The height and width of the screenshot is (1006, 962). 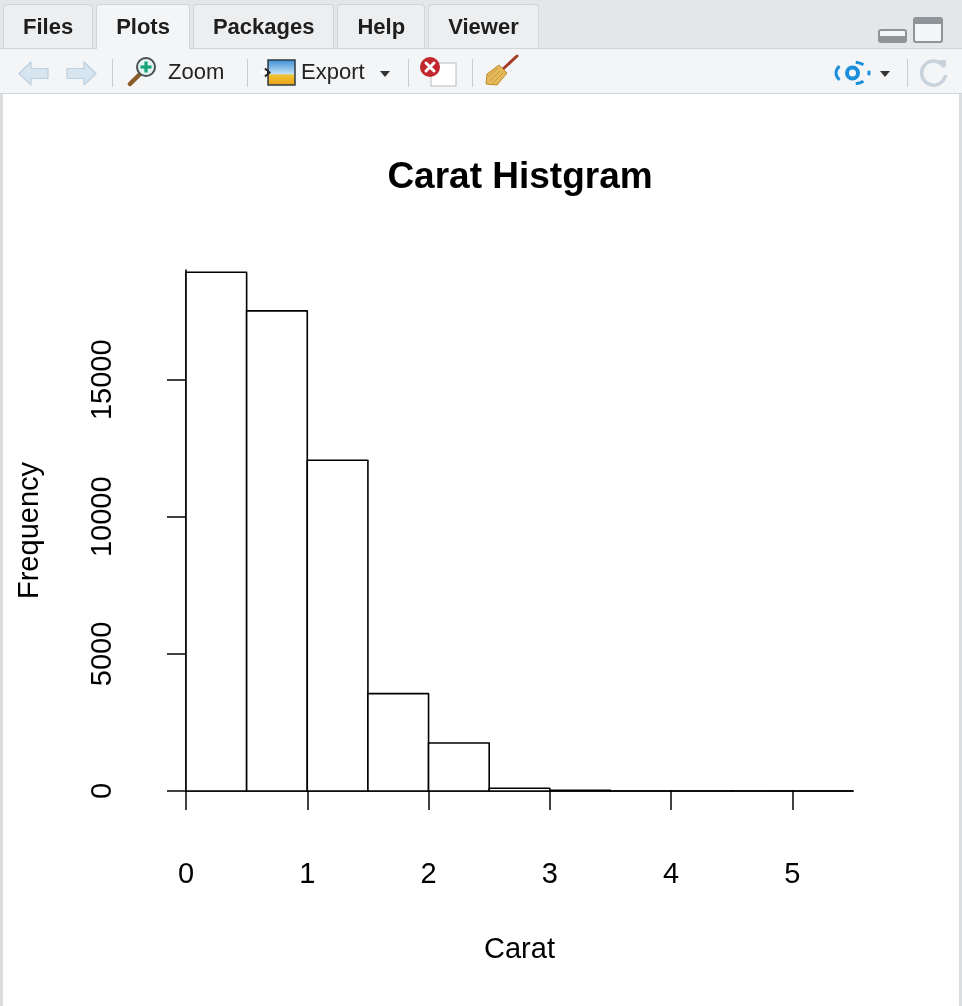 What do you see at coordinates (27, 530) in the screenshot?
I see `y-axis-title: Frequency` at bounding box center [27, 530].